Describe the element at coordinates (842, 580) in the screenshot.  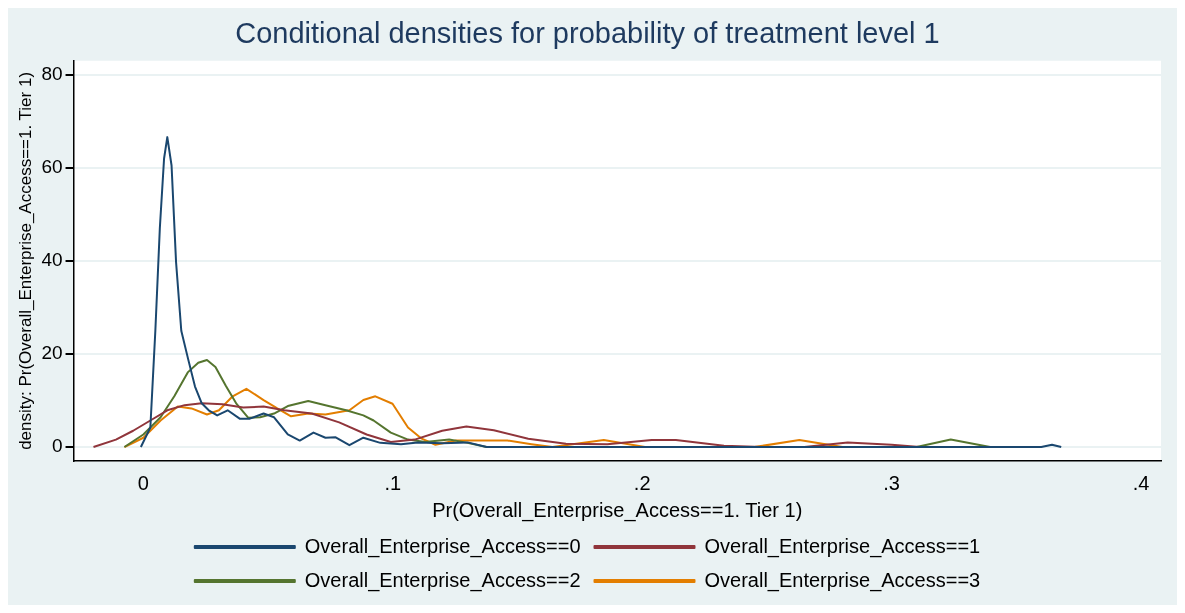
I see `legend-label: Overall_Enterprise_Access==3` at that location.